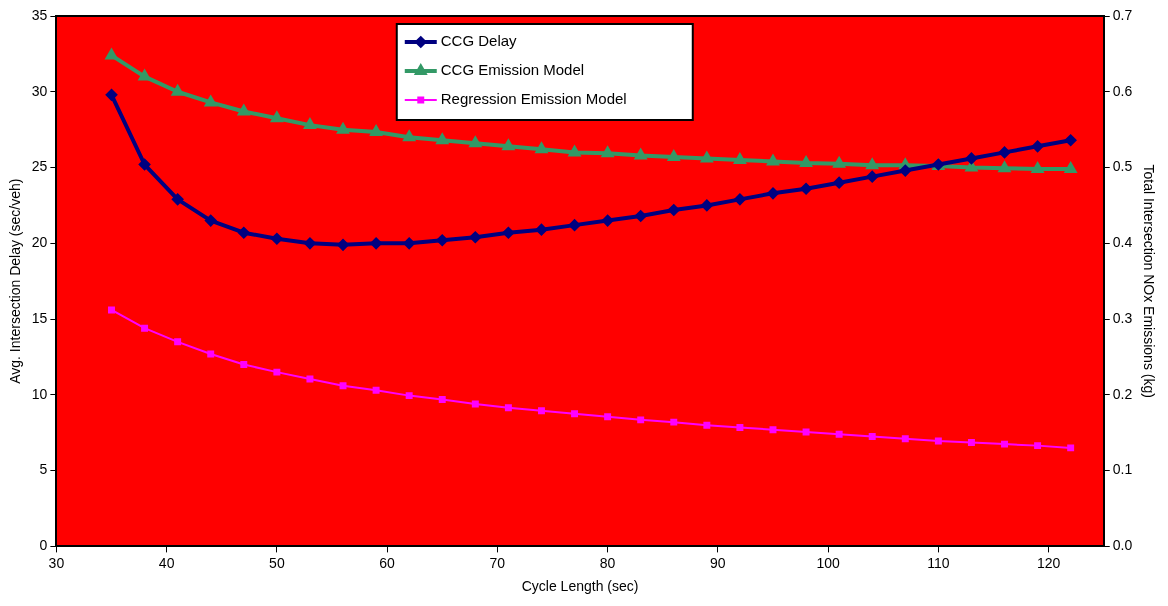 The width and height of the screenshot is (1168, 606). What do you see at coordinates (1122, 242) in the screenshot?
I see `y2-tick-label: 0.4` at bounding box center [1122, 242].